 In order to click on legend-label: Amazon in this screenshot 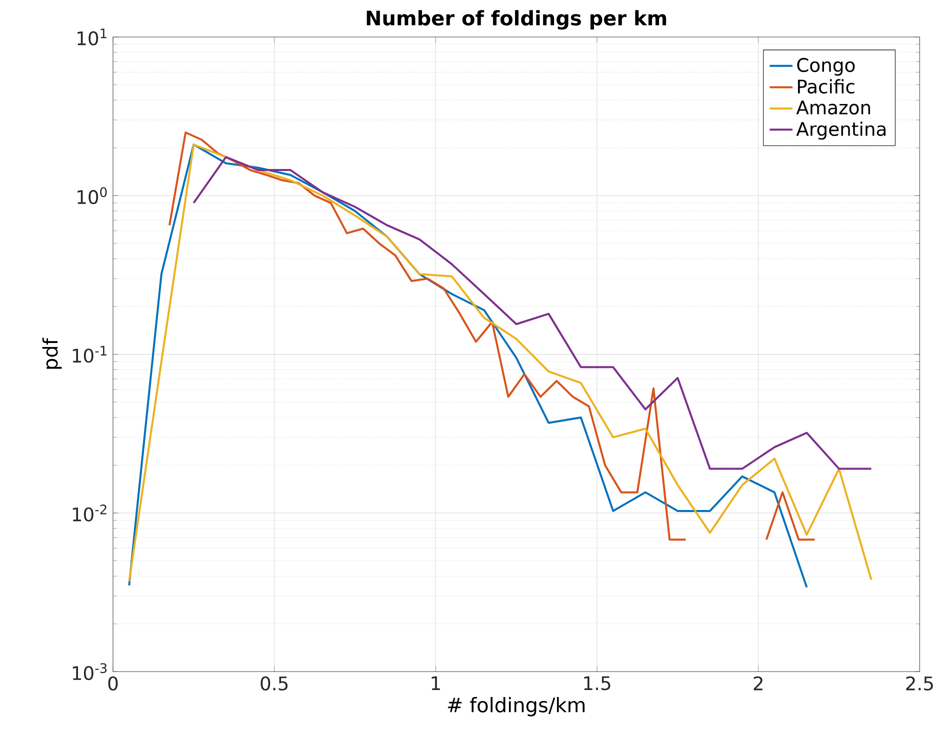, I will do `click(833, 107)`.